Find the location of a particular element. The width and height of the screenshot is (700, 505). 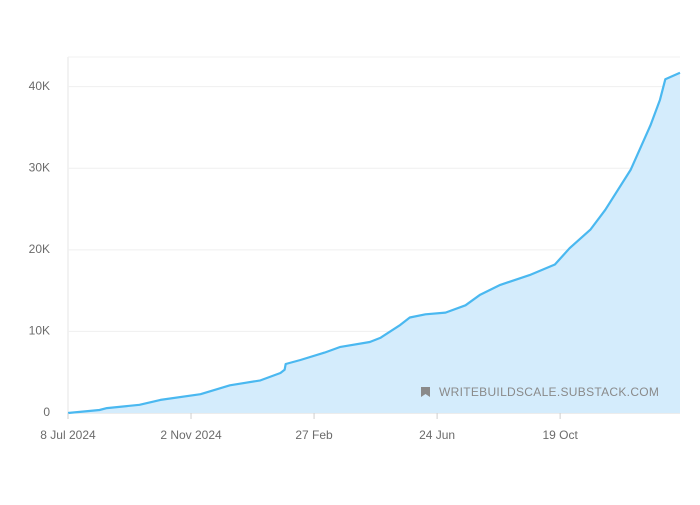

y-tick-label: 20K is located at coordinates (39, 249).